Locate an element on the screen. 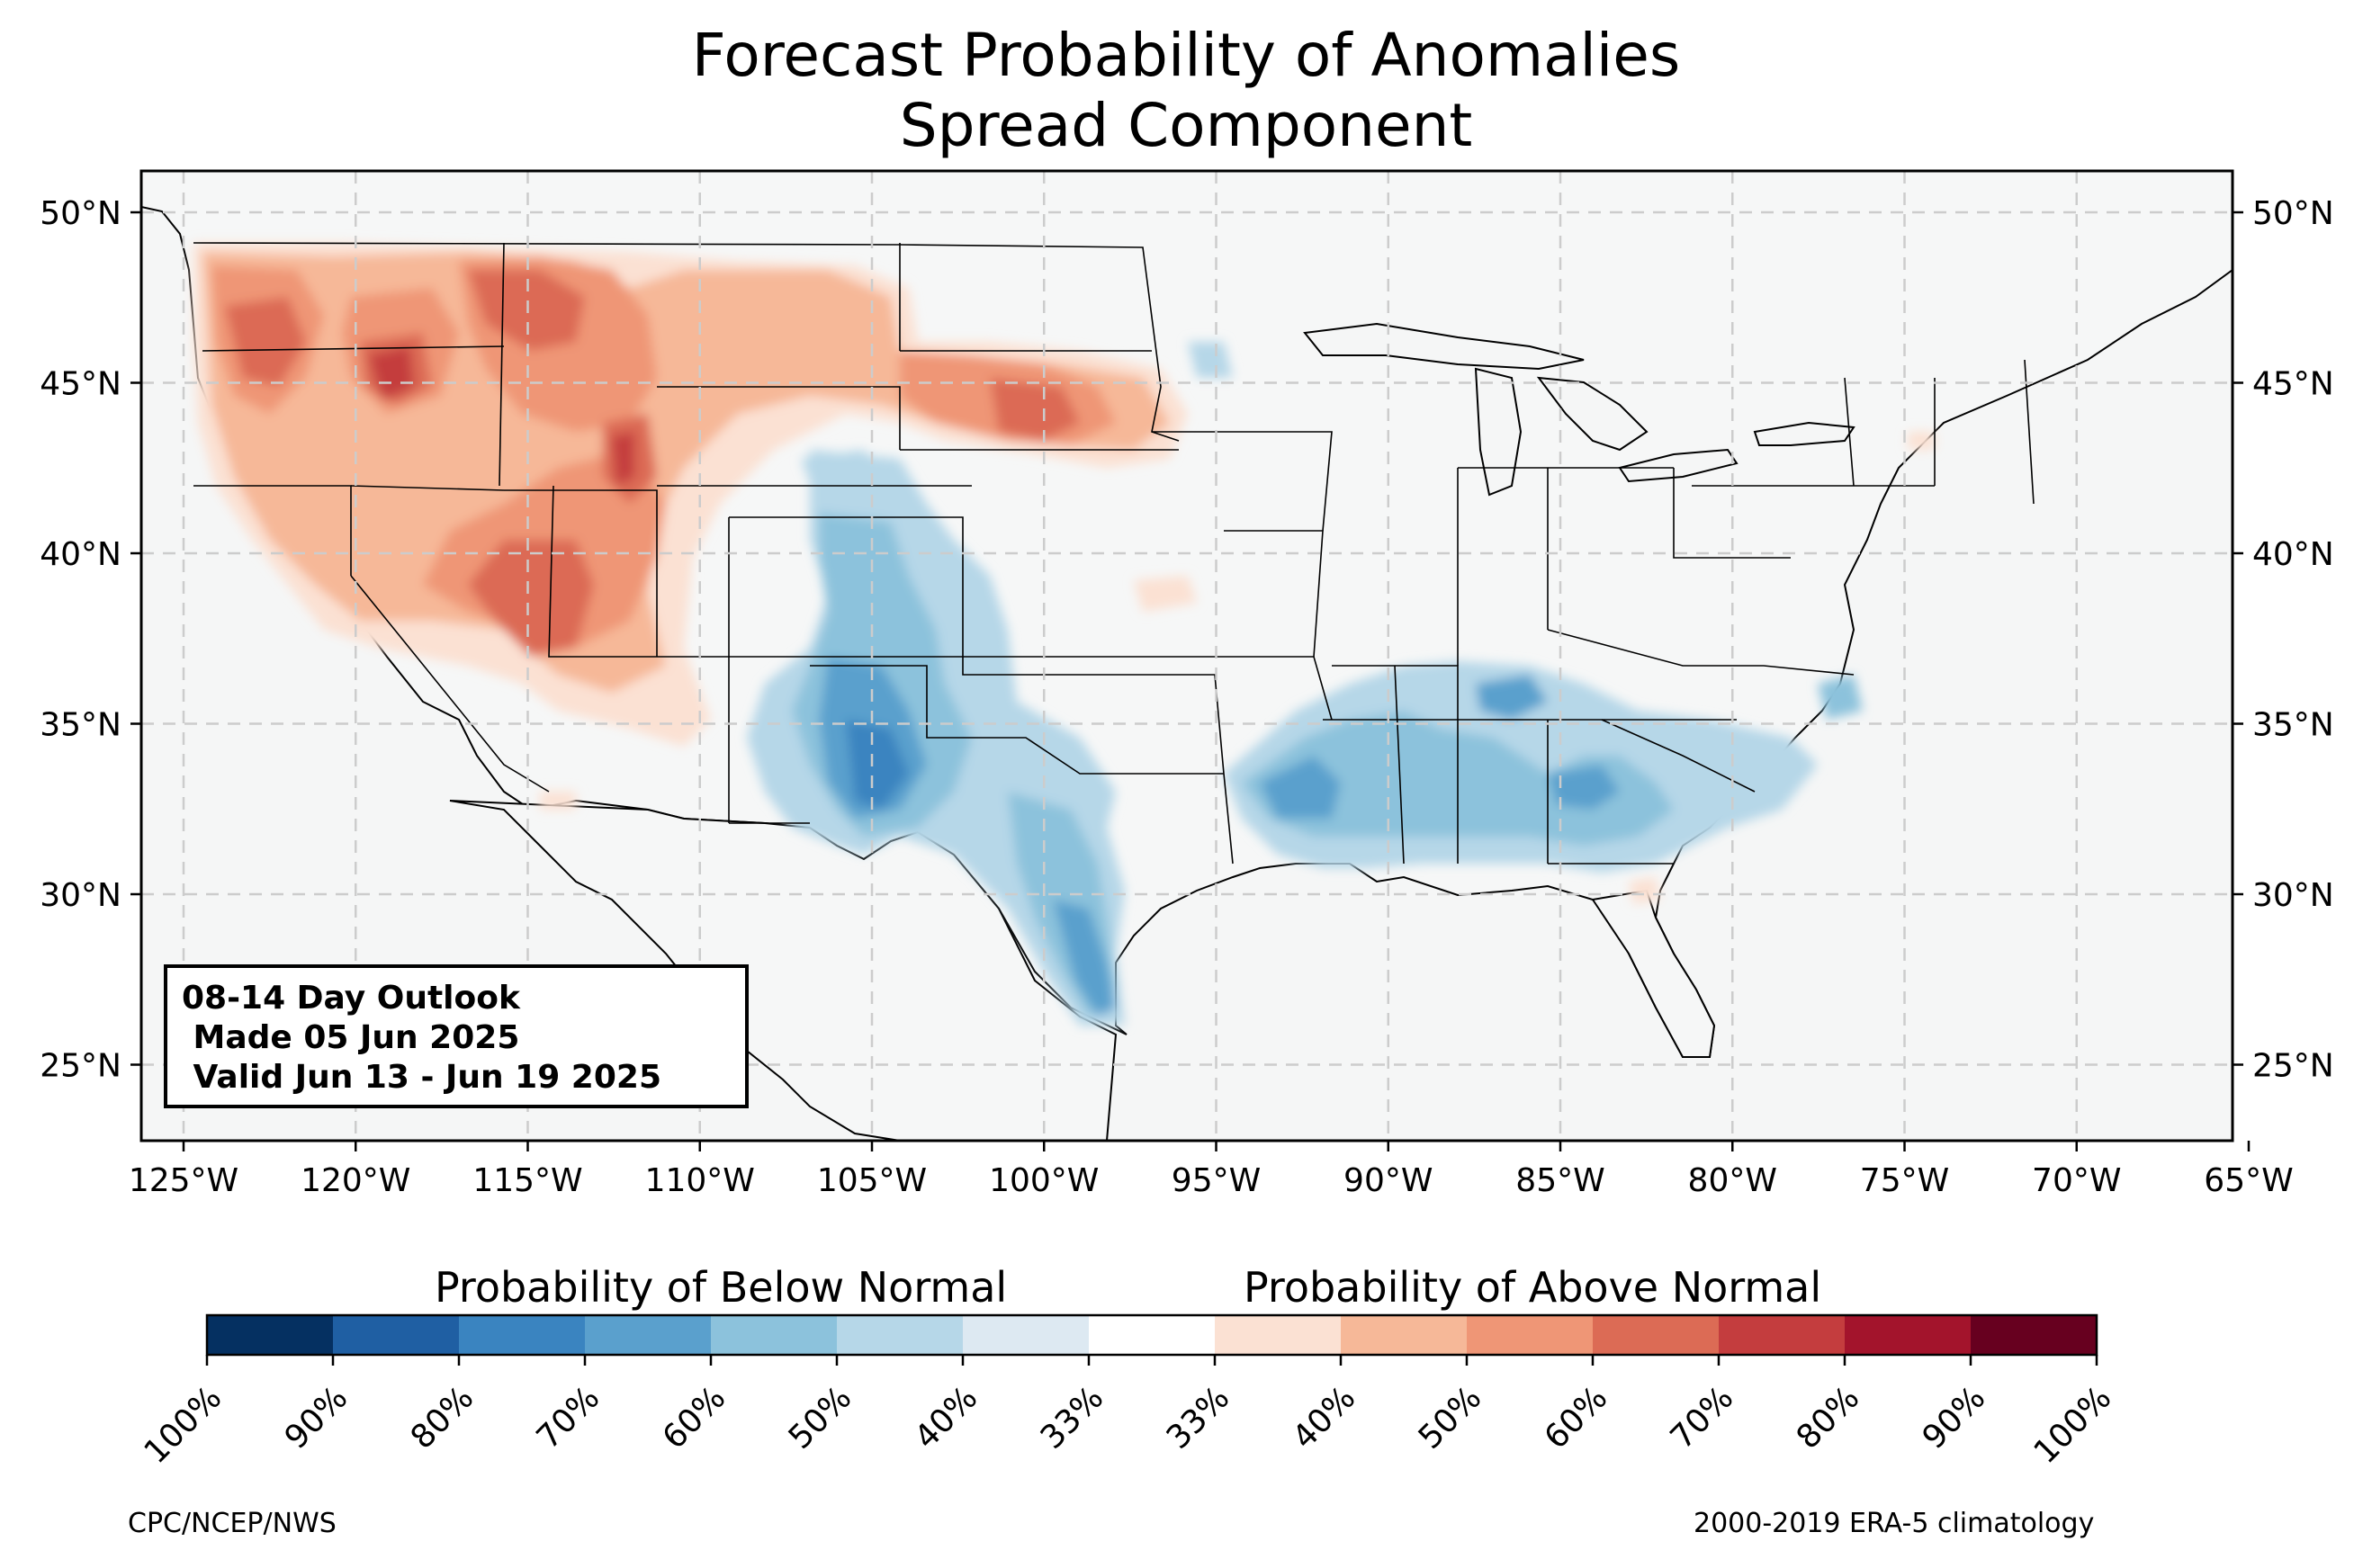  lon-tick-label: 115°W is located at coordinates (527, 1180).